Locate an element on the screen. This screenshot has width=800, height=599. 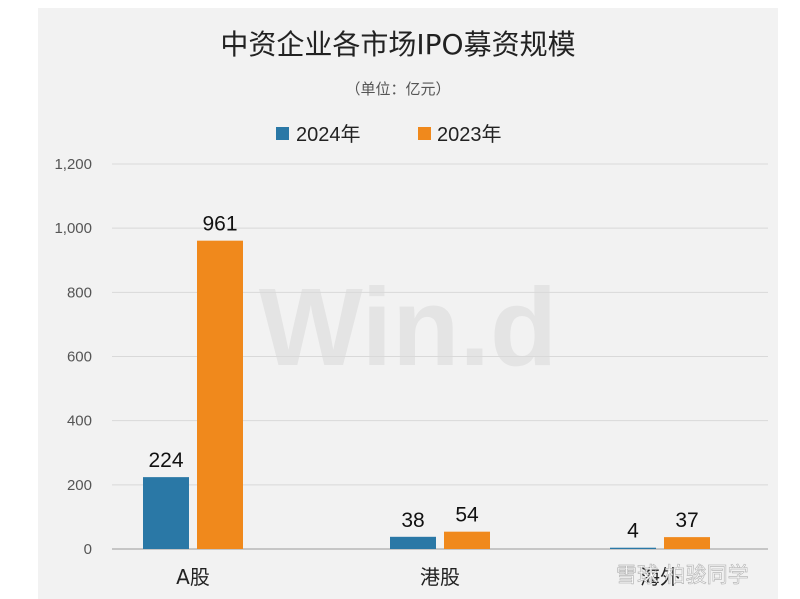
data-label: 37 is located at coordinates (686, 520).